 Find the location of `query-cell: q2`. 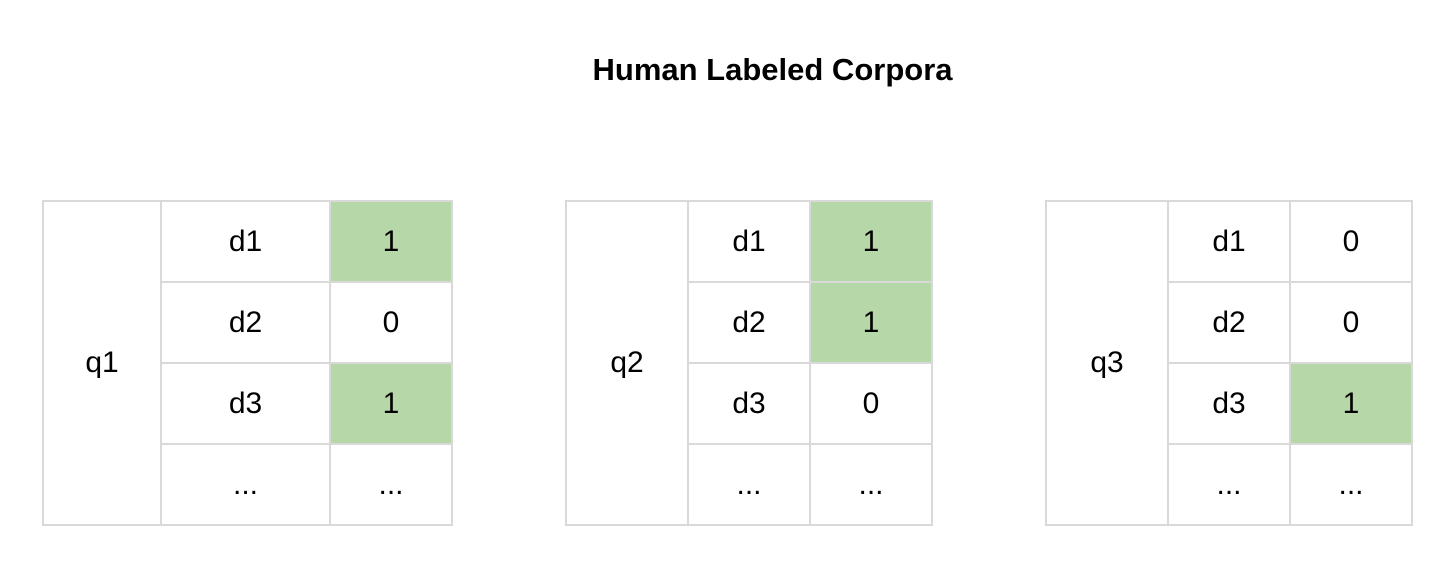

query-cell: q2 is located at coordinates (627, 363).